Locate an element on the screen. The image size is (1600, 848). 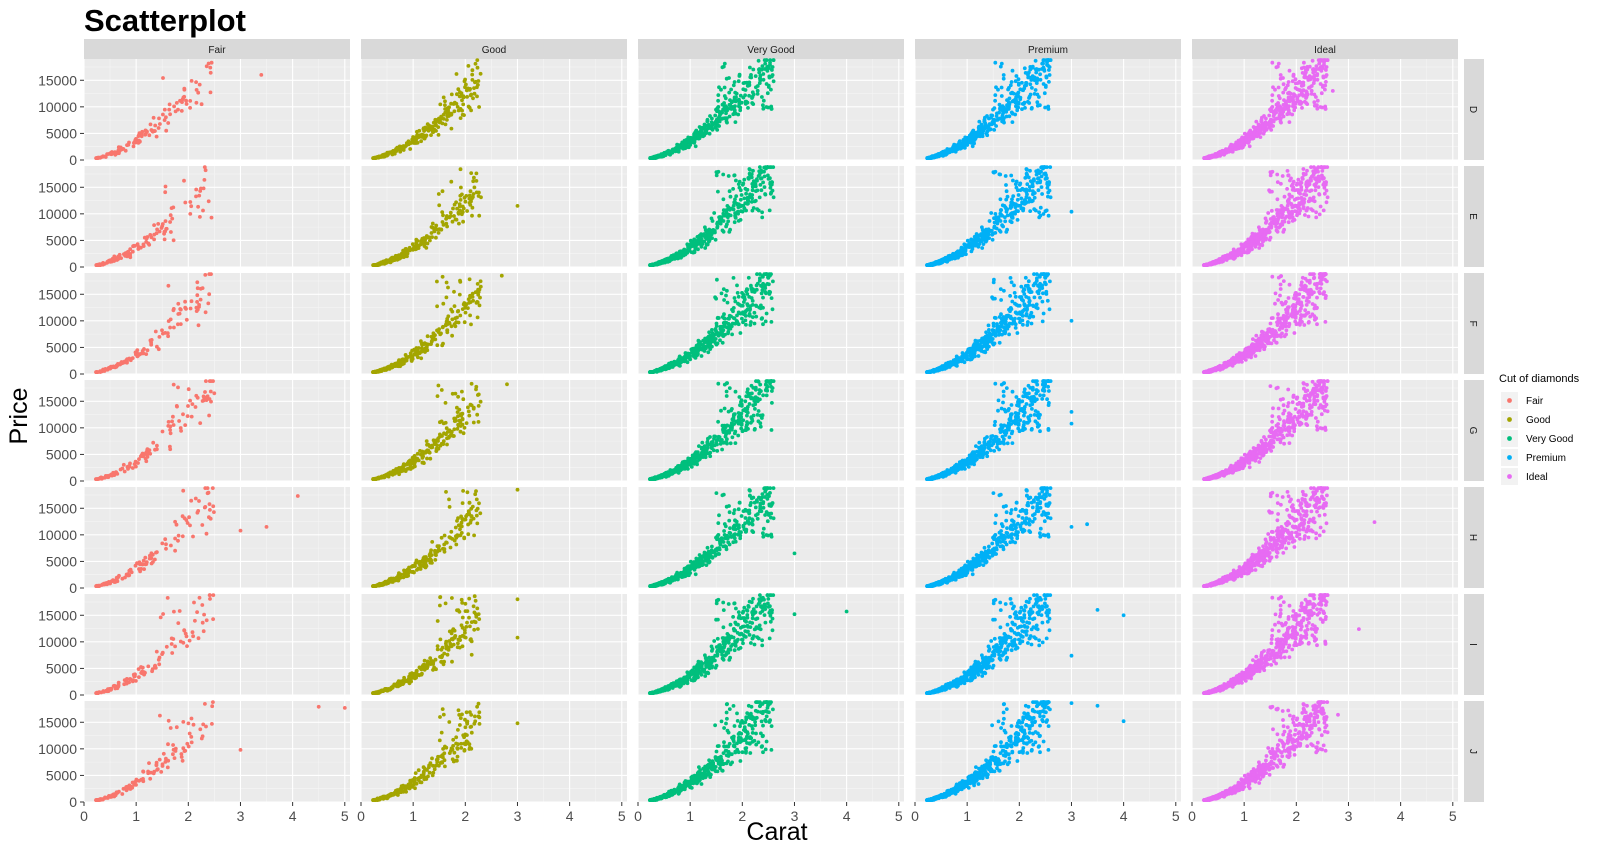
x-tick-label: 4 is located at coordinates (570, 816).